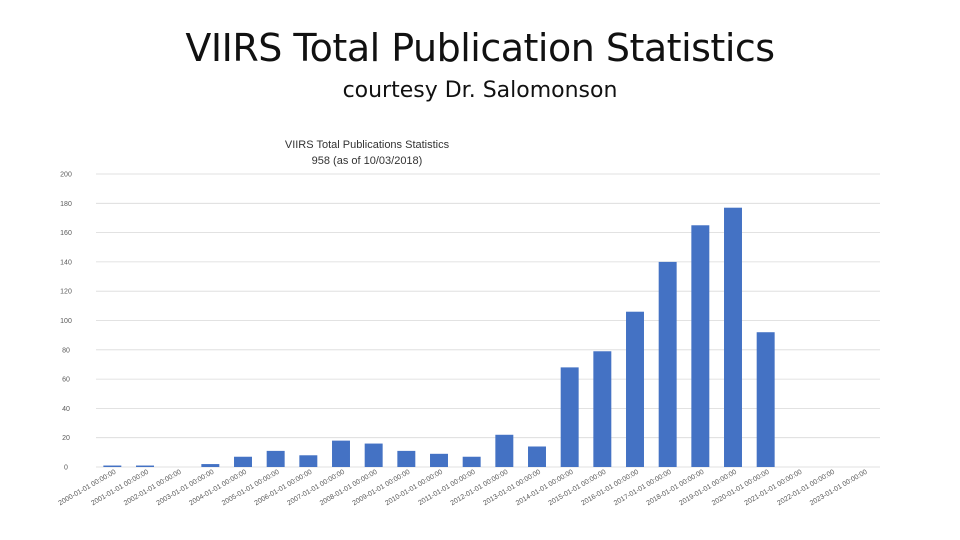 The height and width of the screenshot is (540, 960). What do you see at coordinates (839, 488) in the screenshot?
I see `x-tick-label: 2023-01-01 00:00:00` at bounding box center [839, 488].